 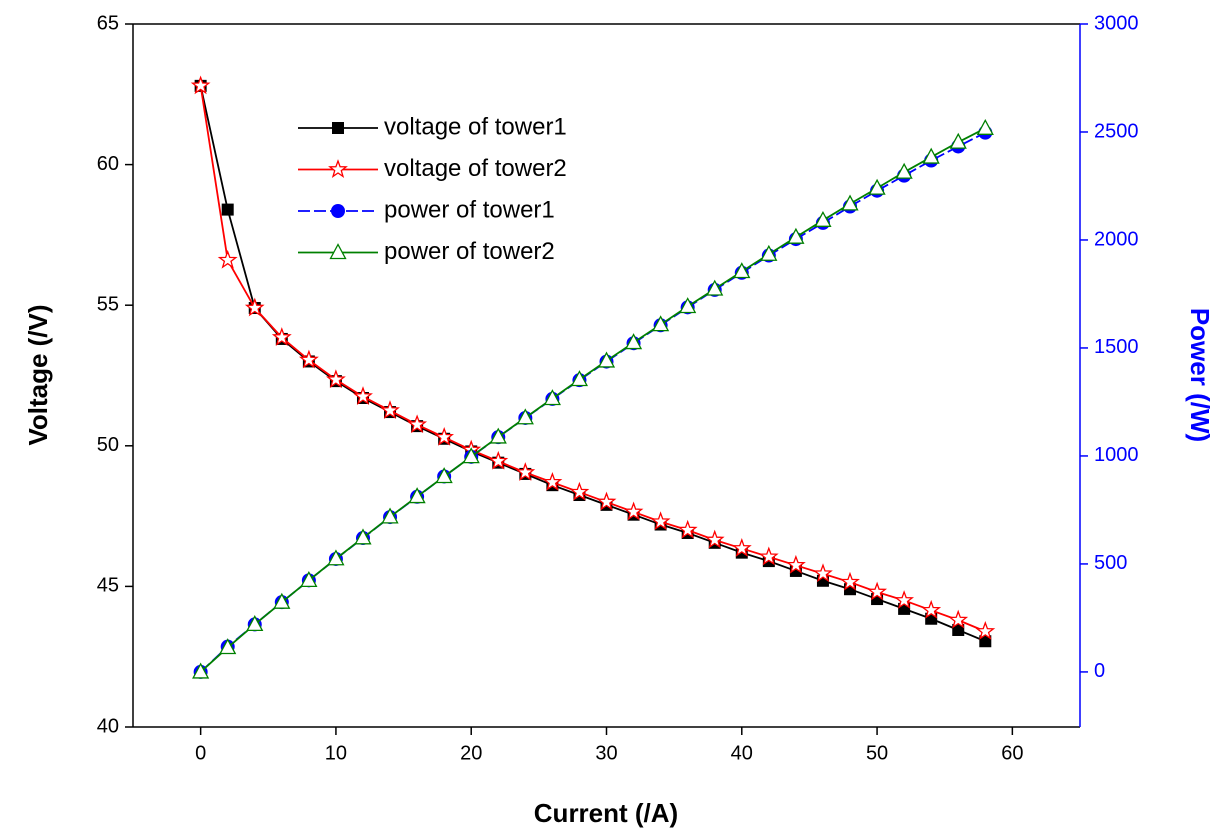 I want to click on y-tick-label: 40, so click(x=108, y=726).